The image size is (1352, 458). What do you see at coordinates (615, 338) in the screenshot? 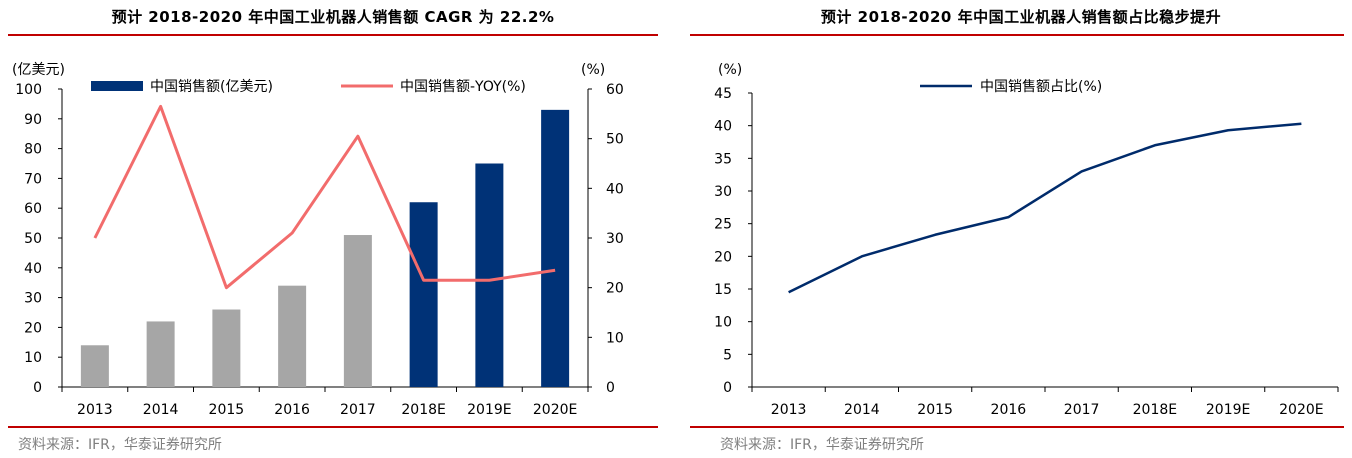
I see `right-y-tick-label: 10` at bounding box center [615, 338].